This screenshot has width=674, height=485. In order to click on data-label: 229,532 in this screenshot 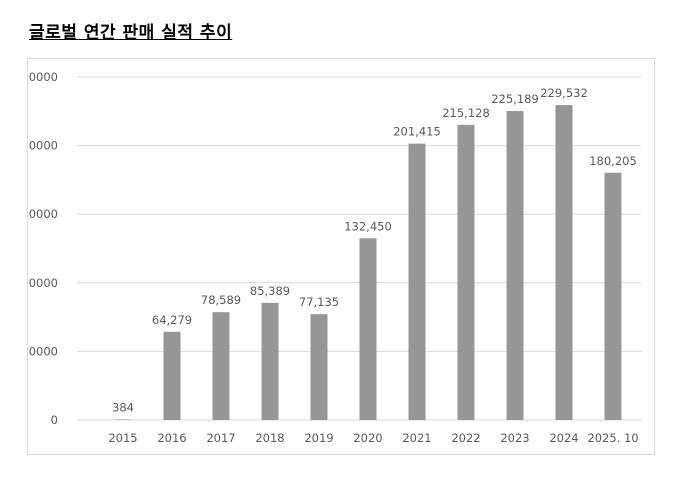, I will do `click(564, 93)`.